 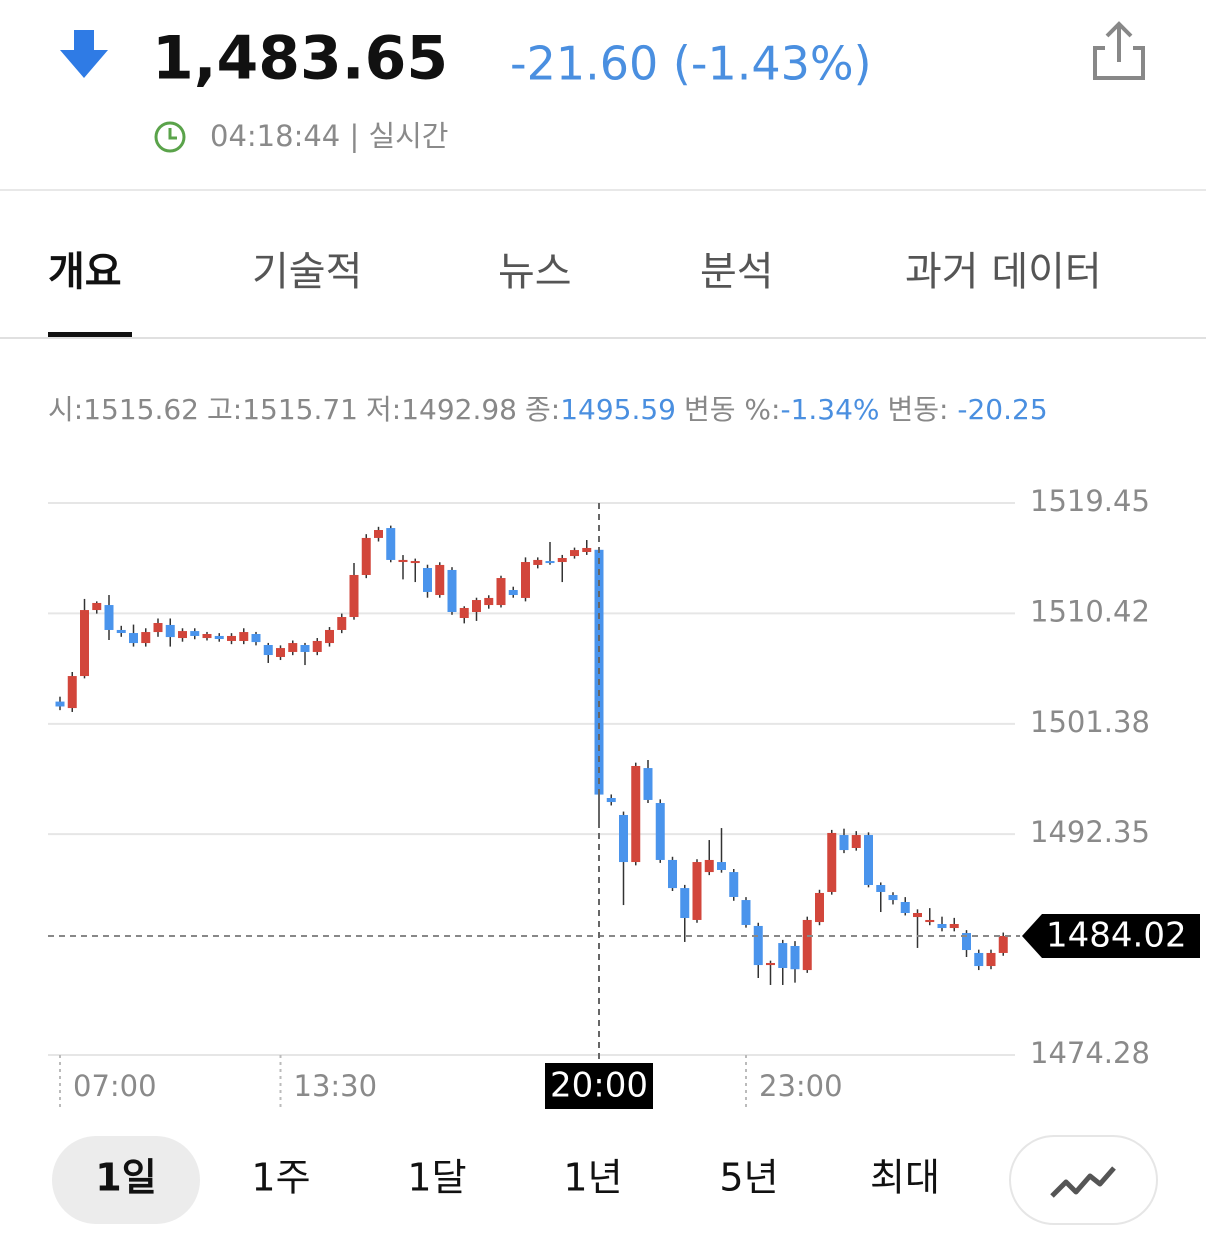 What do you see at coordinates (905, 1178) in the screenshot?
I see `range-button: 최대` at bounding box center [905, 1178].